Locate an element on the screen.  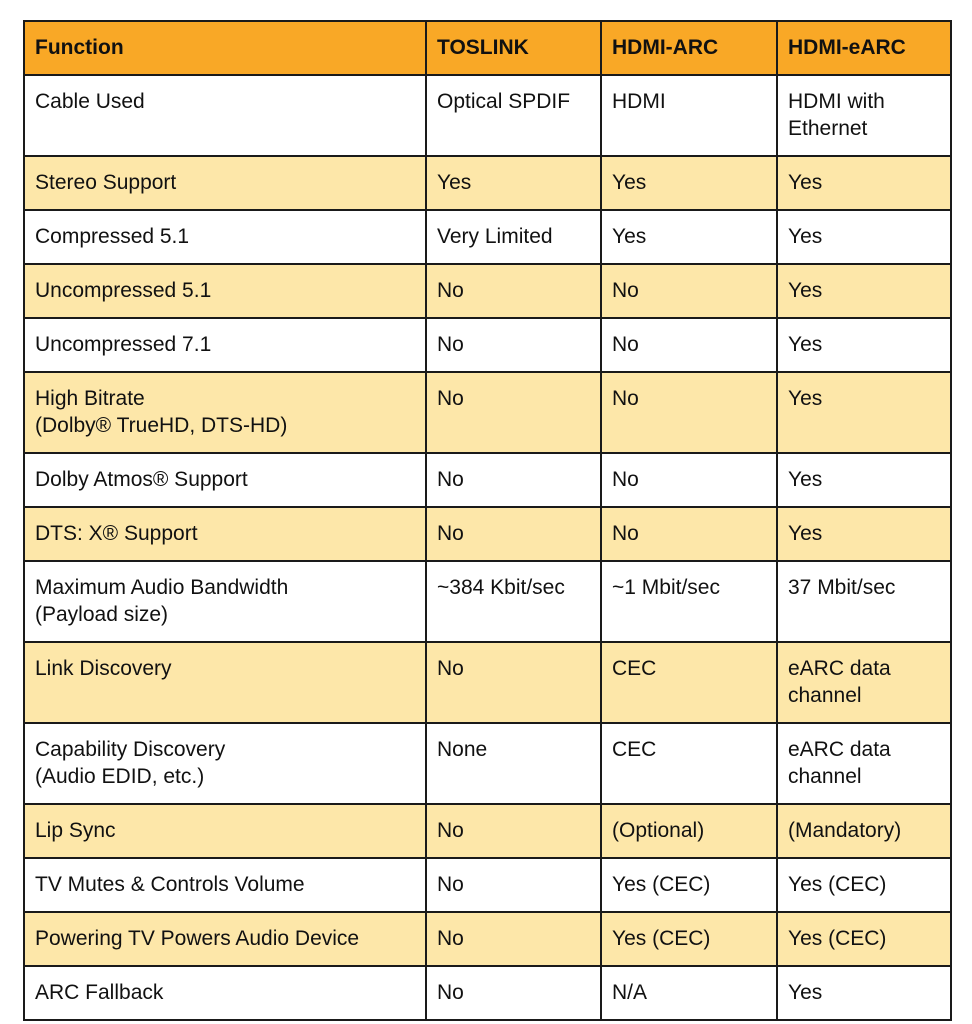
cell-function: Powering TV Powers Audio Device is located at coordinates (225, 939).